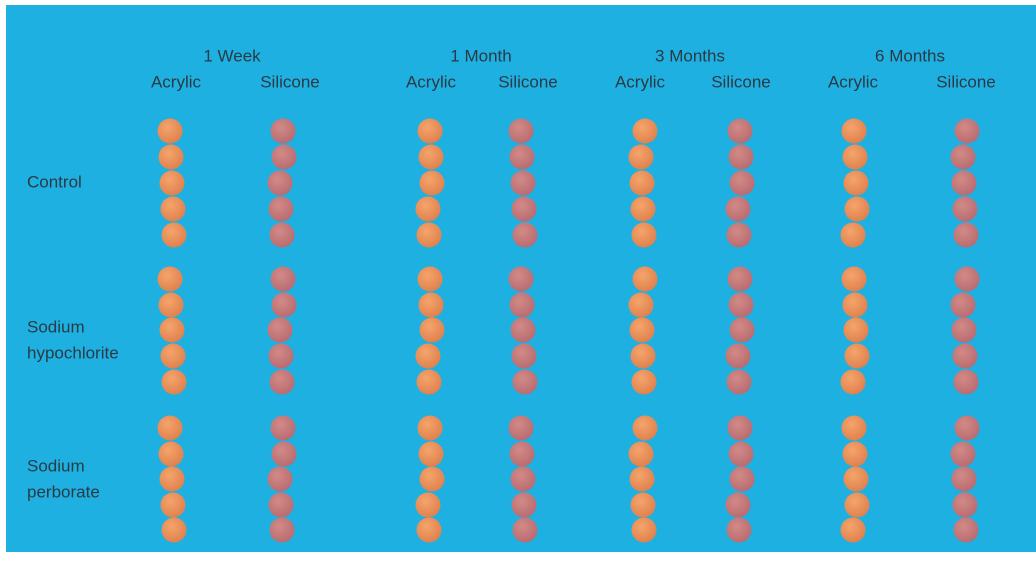 This screenshot has height=566, width=1036. What do you see at coordinates (73, 352) in the screenshot?
I see `row-label: hypochlorite` at bounding box center [73, 352].